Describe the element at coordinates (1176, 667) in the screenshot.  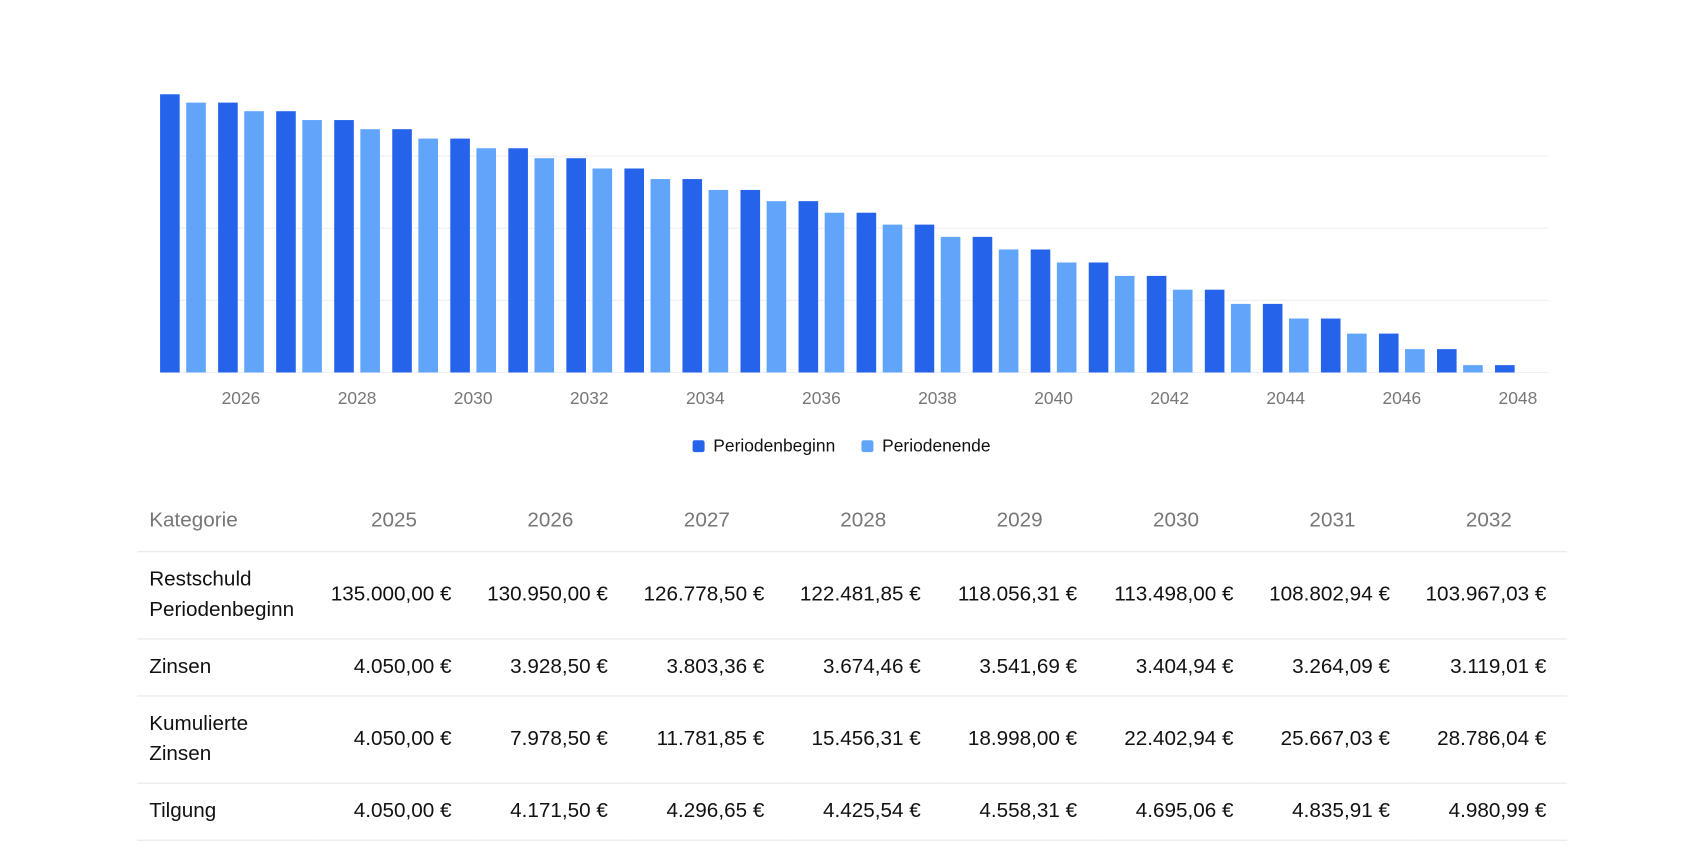
I see `cell: 3.404,94 €` at that location.